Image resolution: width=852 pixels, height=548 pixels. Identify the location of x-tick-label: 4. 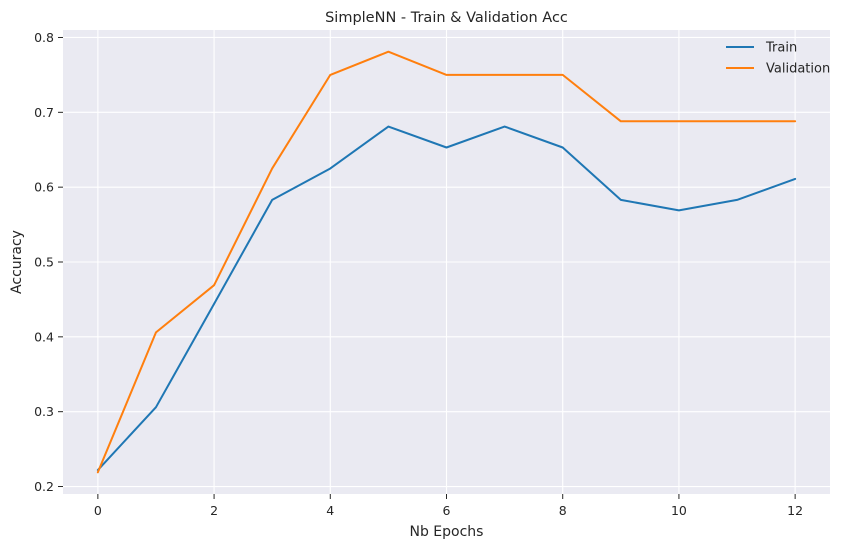
(330, 510).